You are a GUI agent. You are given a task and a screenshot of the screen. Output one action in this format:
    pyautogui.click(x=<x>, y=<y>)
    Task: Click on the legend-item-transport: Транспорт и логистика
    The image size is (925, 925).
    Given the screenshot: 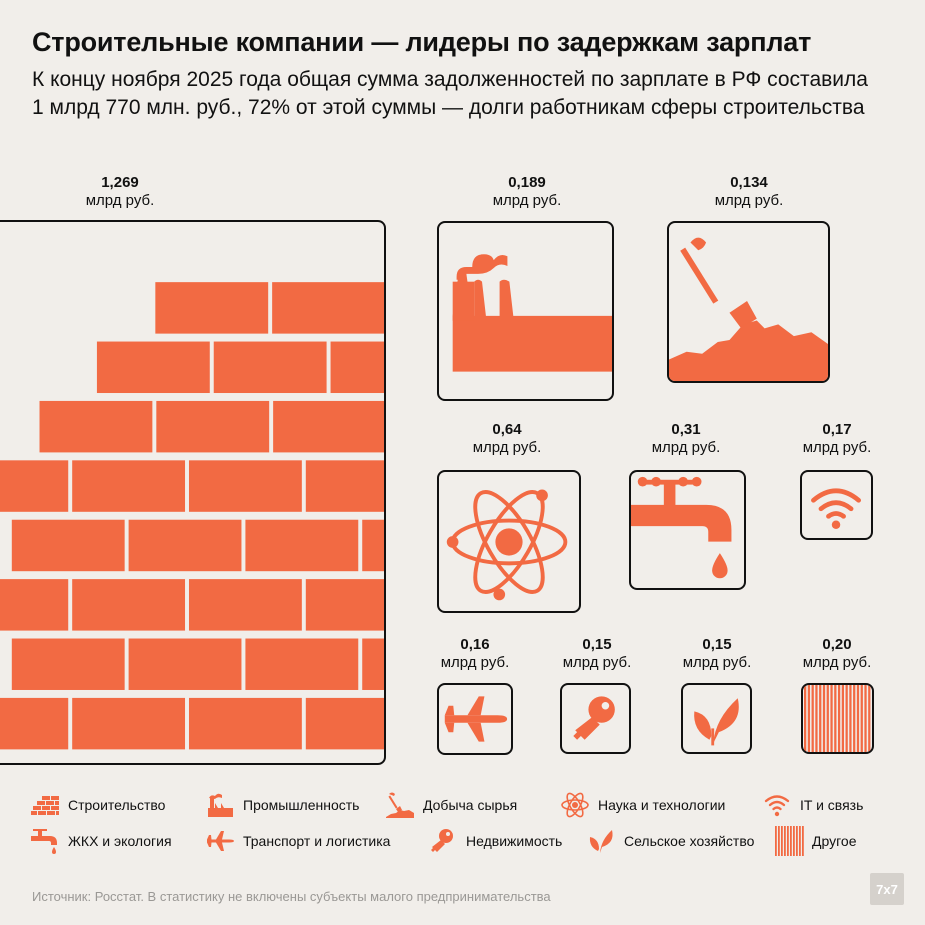 What is the action you would take?
    pyautogui.click(x=297, y=841)
    